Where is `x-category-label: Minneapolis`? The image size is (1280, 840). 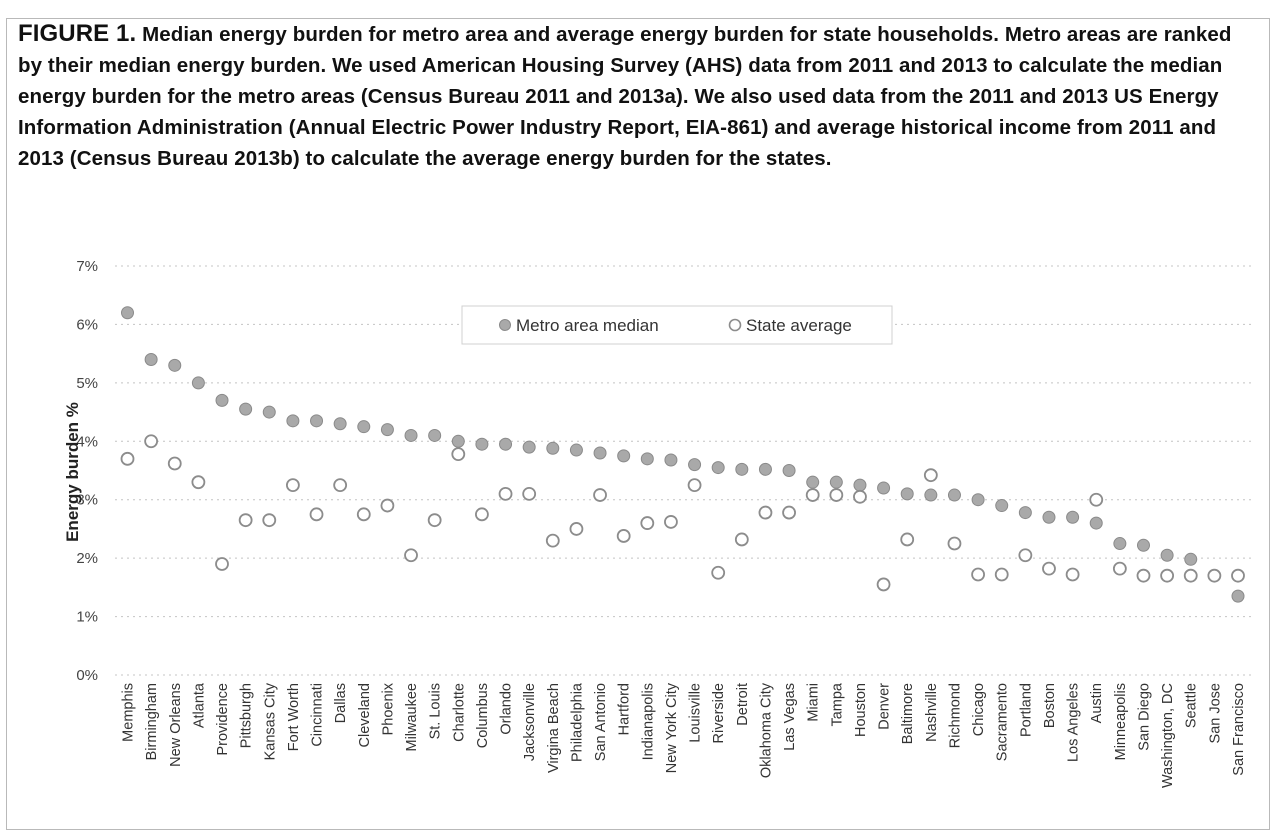 x-category-label: Minneapolis is located at coordinates (1121, 721).